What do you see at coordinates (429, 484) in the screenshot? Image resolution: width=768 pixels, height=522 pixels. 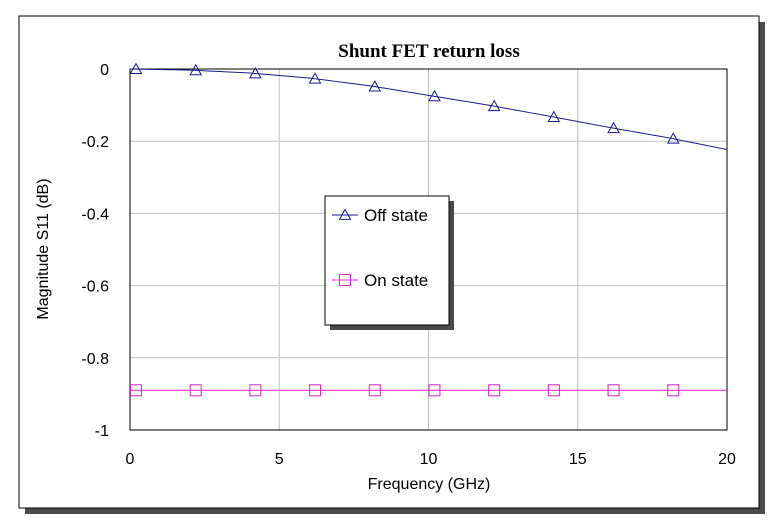 I see `x-axis-label: Frequency (GHz)` at bounding box center [429, 484].